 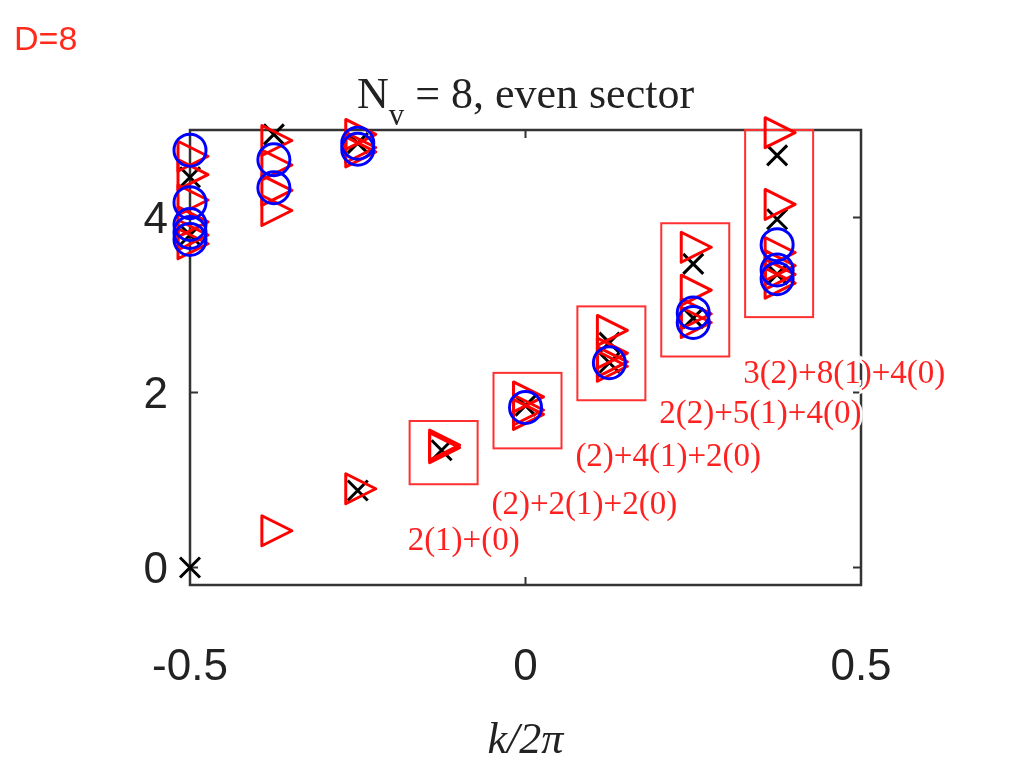 What do you see at coordinates (525, 664) in the screenshot?
I see `x-tick-label: 0` at bounding box center [525, 664].